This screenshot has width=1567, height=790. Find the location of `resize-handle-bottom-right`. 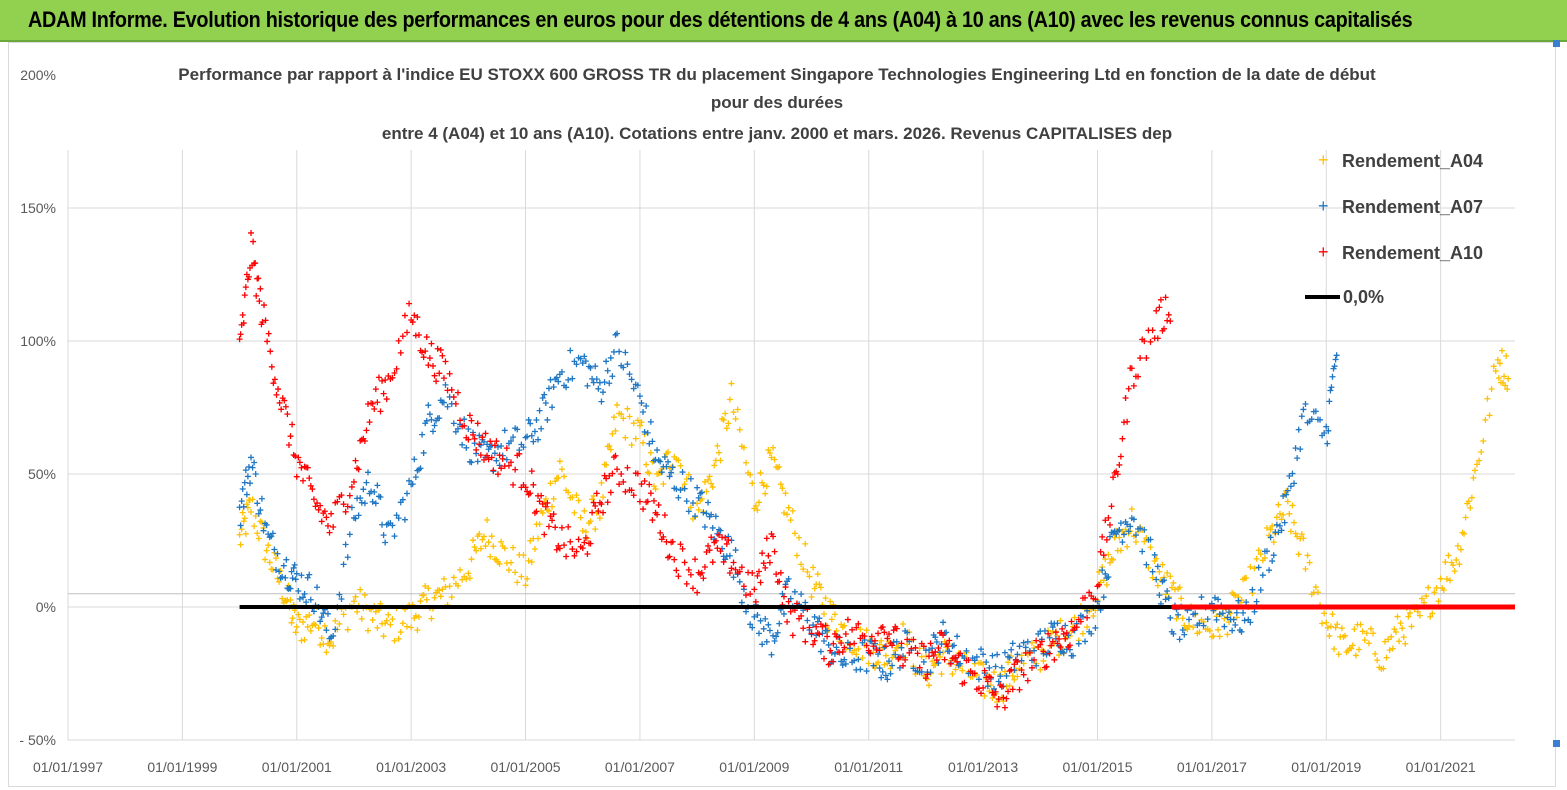

resize-handle-bottom-right is located at coordinates (1556, 743).